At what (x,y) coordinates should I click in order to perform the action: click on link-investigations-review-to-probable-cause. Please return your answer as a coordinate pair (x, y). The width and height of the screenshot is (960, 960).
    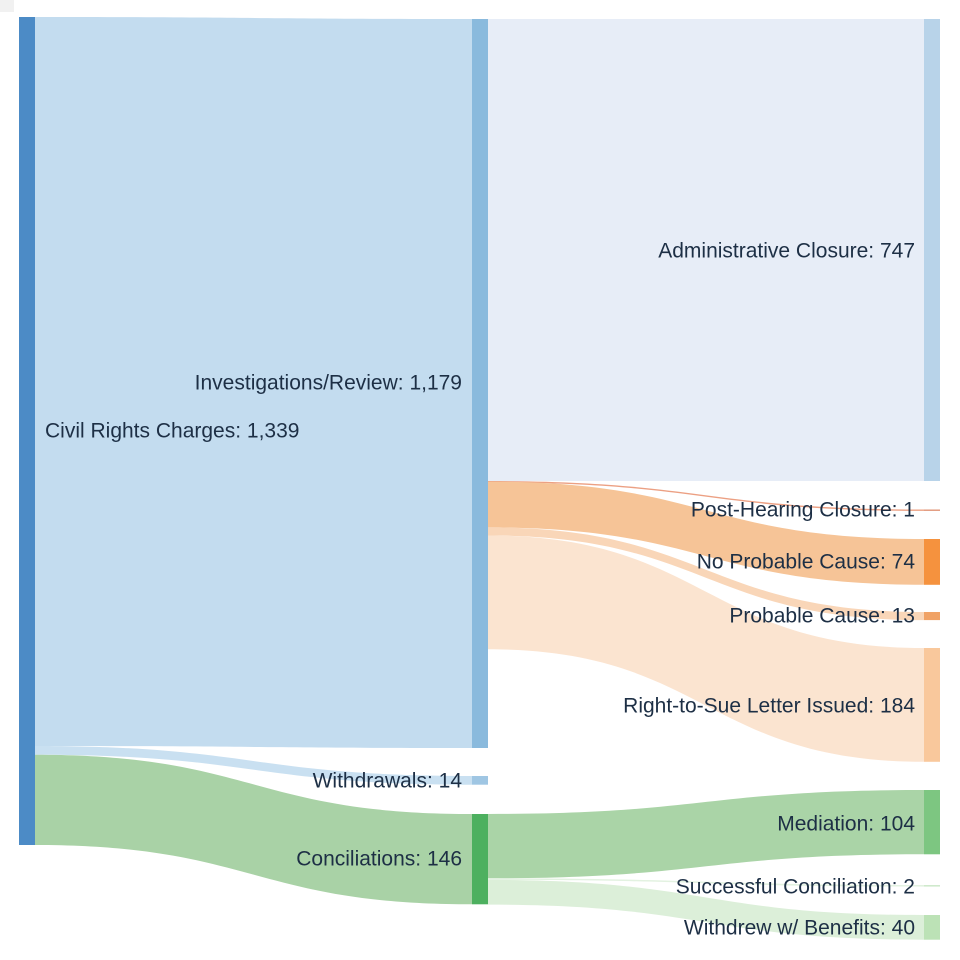
    Looking at the image, I should click on (706, 574).